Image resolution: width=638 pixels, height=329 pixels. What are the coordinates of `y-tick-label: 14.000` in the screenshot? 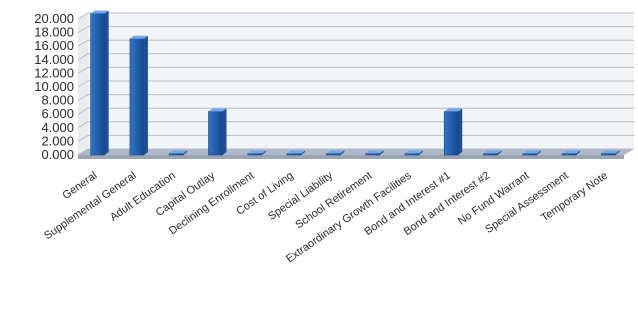 It's located at (54, 59).